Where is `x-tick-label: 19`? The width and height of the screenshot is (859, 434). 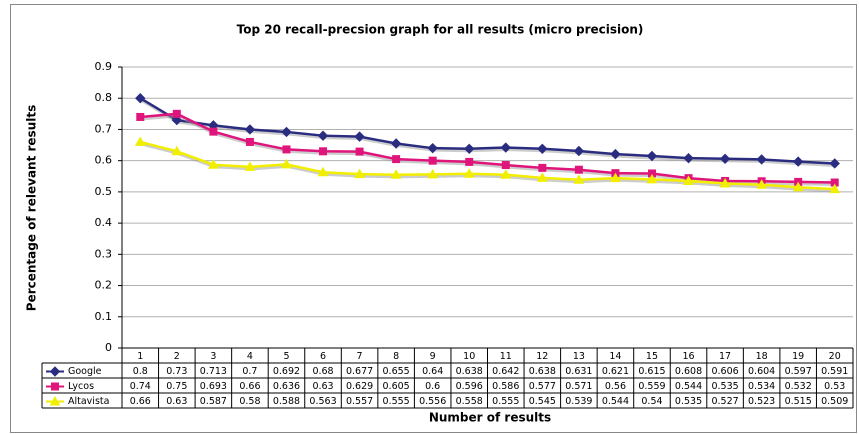
x-tick-label: 19 is located at coordinates (798, 356).